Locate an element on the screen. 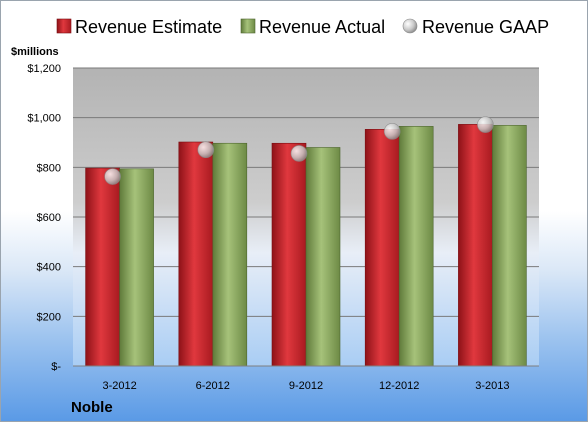  company-name: Noble is located at coordinates (92, 407).